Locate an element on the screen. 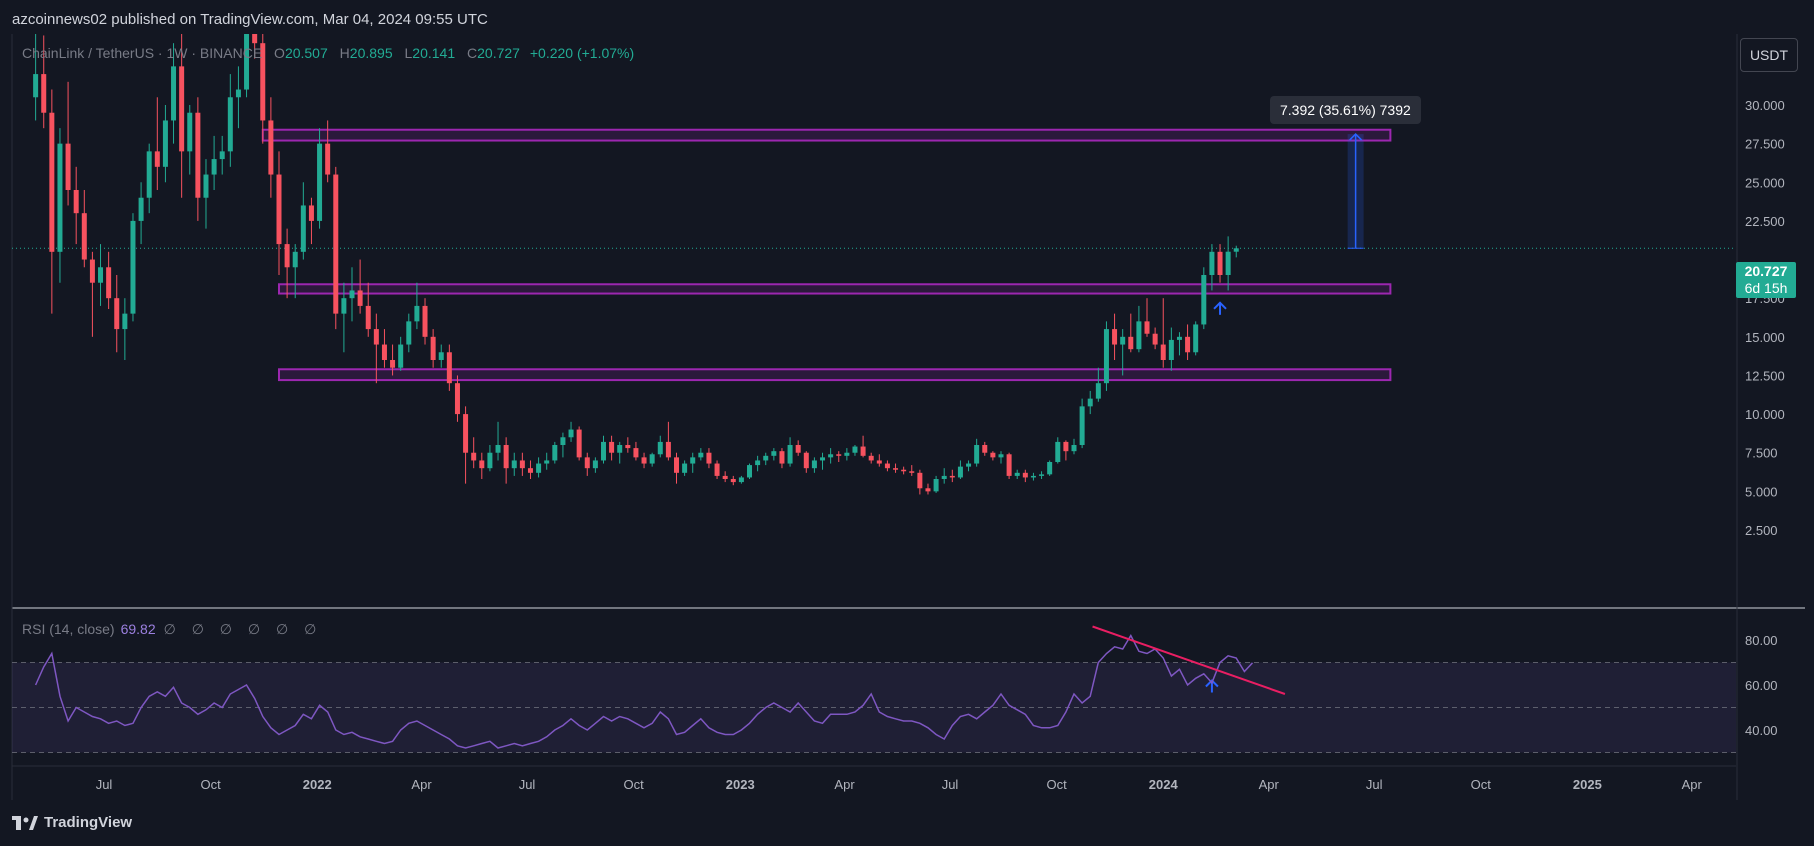 The image size is (1814, 846). price-tick-label: 10.000 is located at coordinates (1765, 414).